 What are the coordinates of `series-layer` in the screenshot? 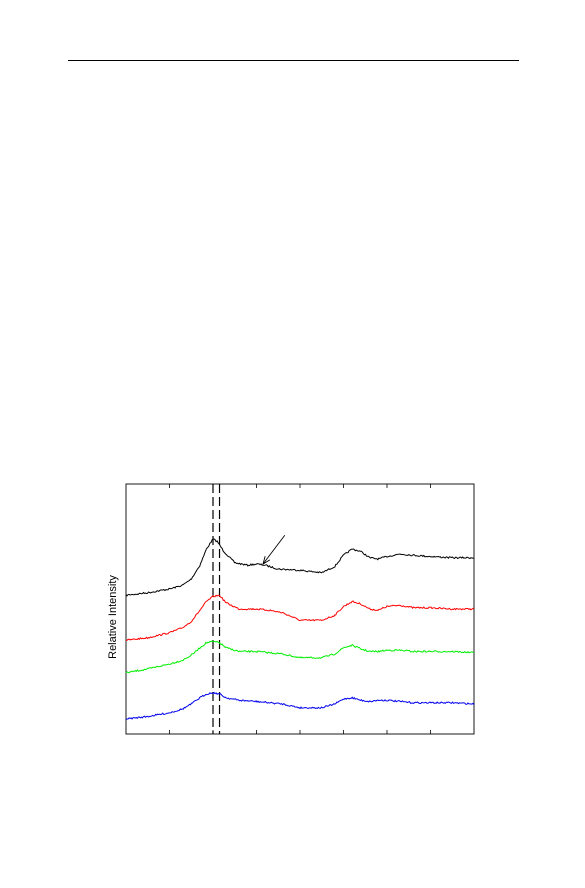 It's located at (300, 629).